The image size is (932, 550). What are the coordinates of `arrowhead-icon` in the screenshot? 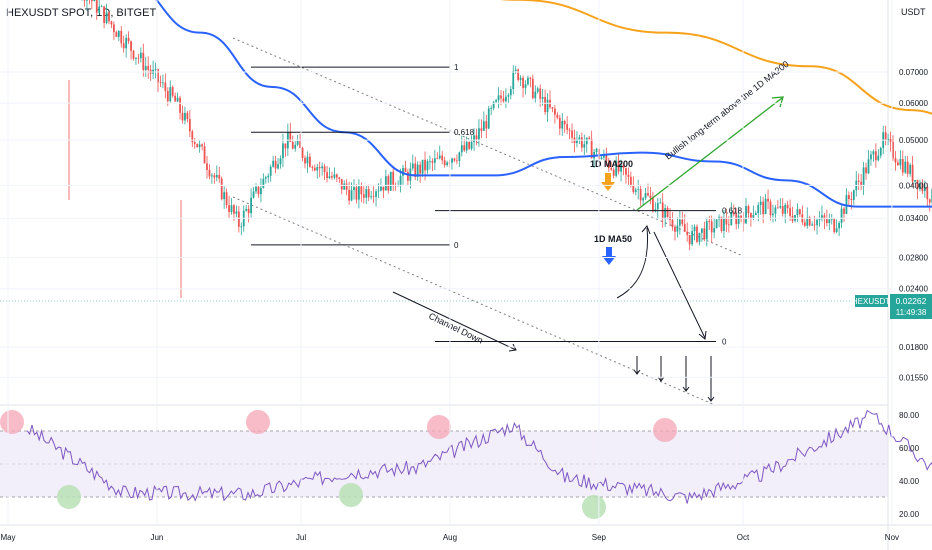 It's located at (512, 347).